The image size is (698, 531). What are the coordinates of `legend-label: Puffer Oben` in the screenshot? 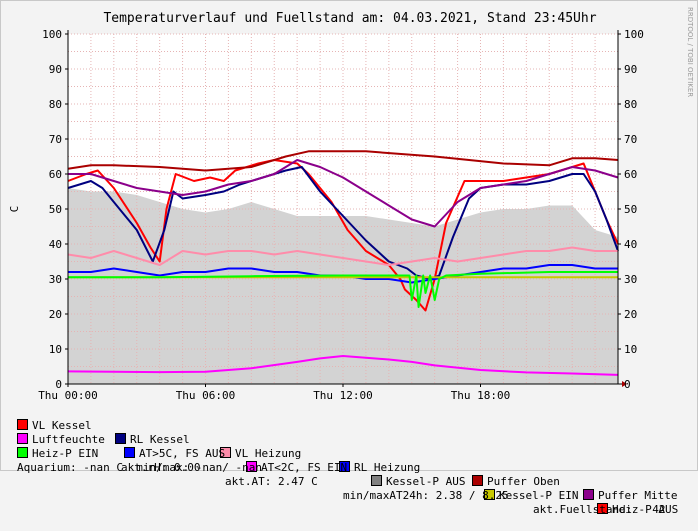 It's located at (523, 481).